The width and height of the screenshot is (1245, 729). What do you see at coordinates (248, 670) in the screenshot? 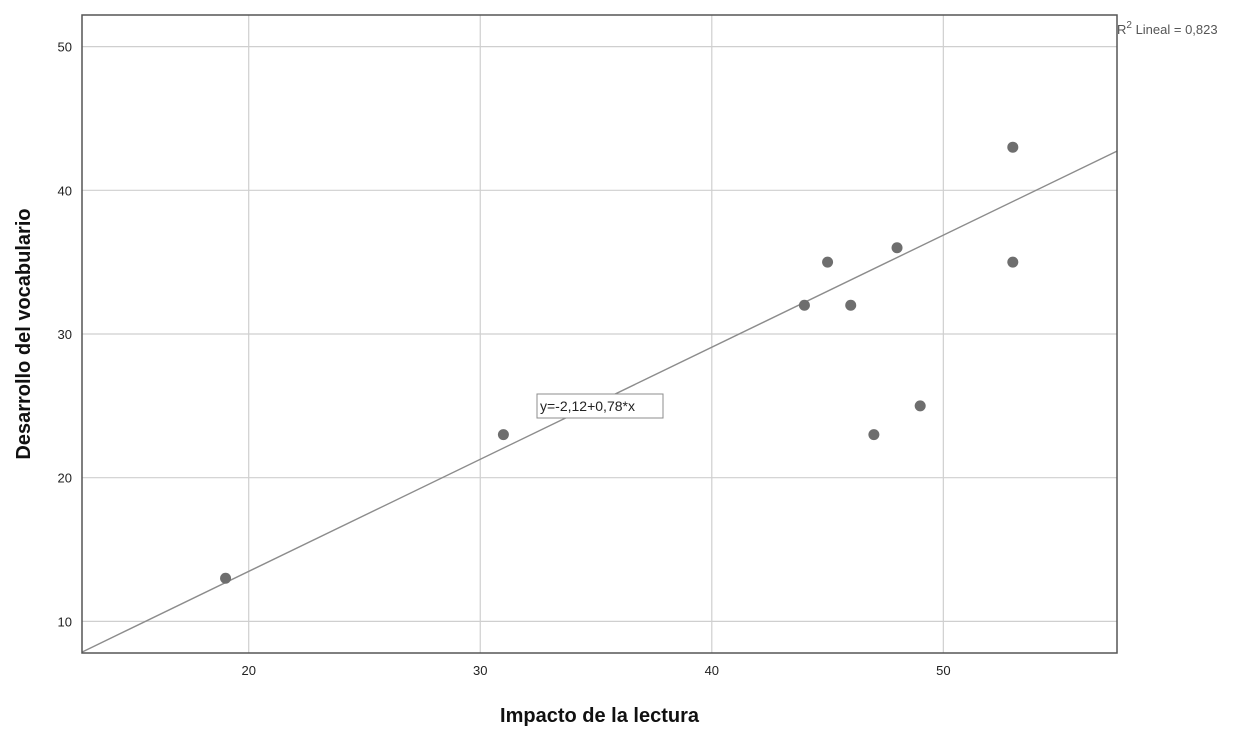
I see `x-tick-label: 20` at bounding box center [248, 670].